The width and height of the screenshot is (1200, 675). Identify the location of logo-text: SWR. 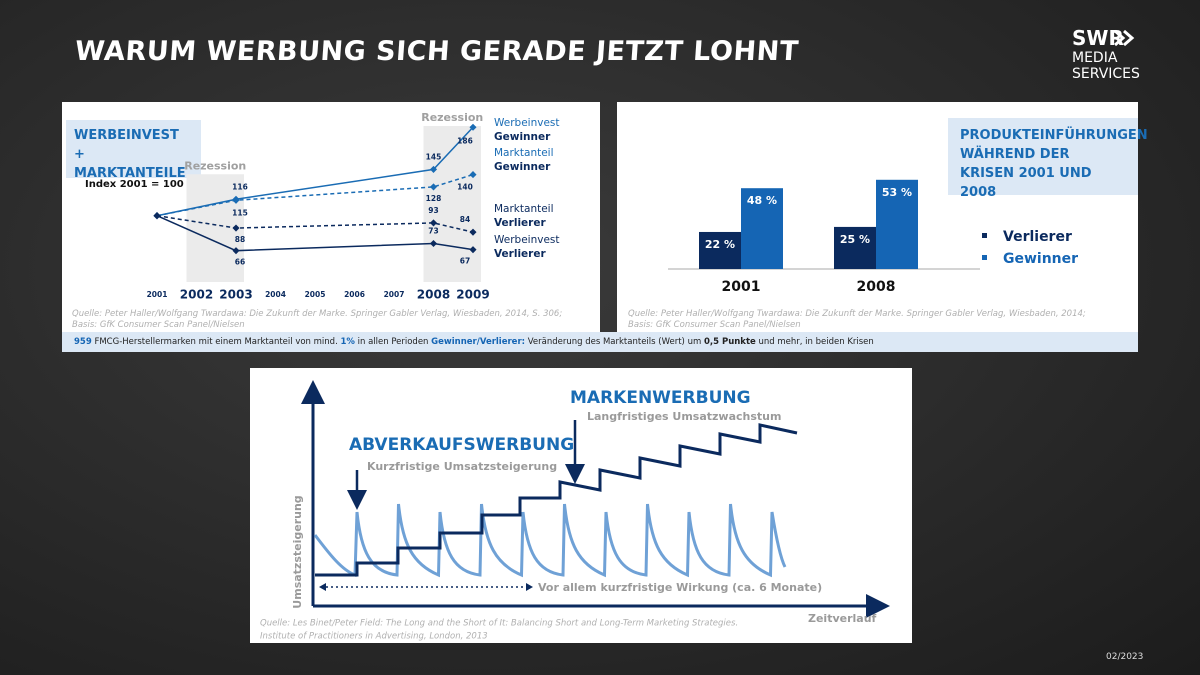
(1098, 38).